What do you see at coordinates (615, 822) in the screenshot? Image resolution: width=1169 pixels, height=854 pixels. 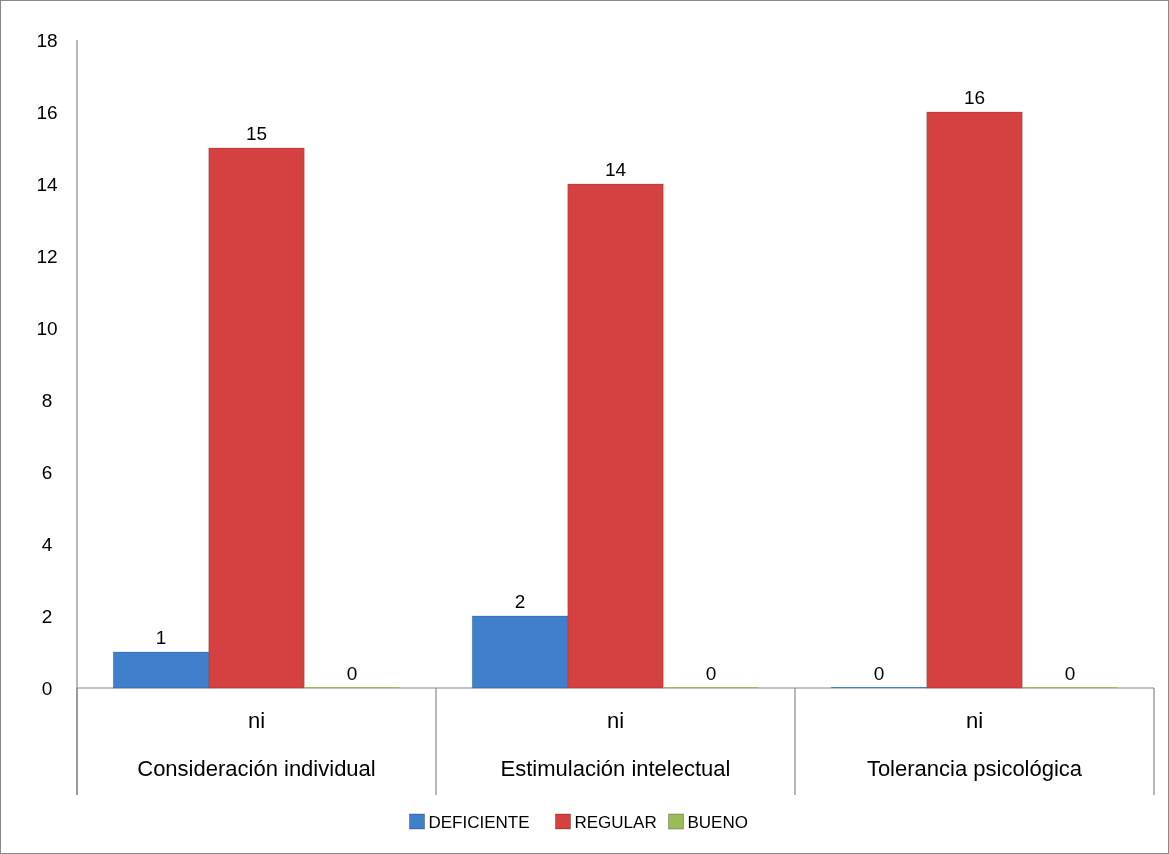 I see `legend-label: REGULAR` at bounding box center [615, 822].